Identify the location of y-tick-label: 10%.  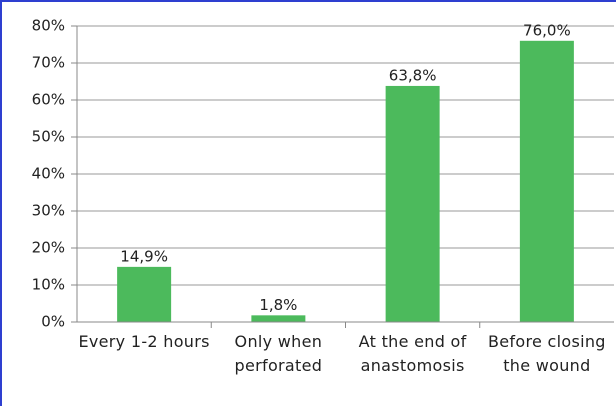
(48, 285).